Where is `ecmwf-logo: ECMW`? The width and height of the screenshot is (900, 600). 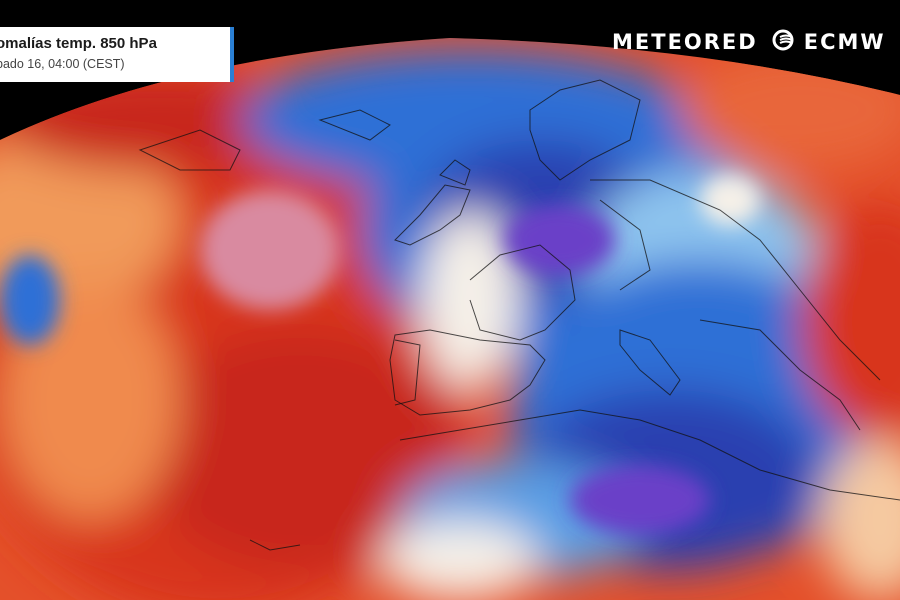
ecmwf-logo: ECMW is located at coordinates (829, 42).